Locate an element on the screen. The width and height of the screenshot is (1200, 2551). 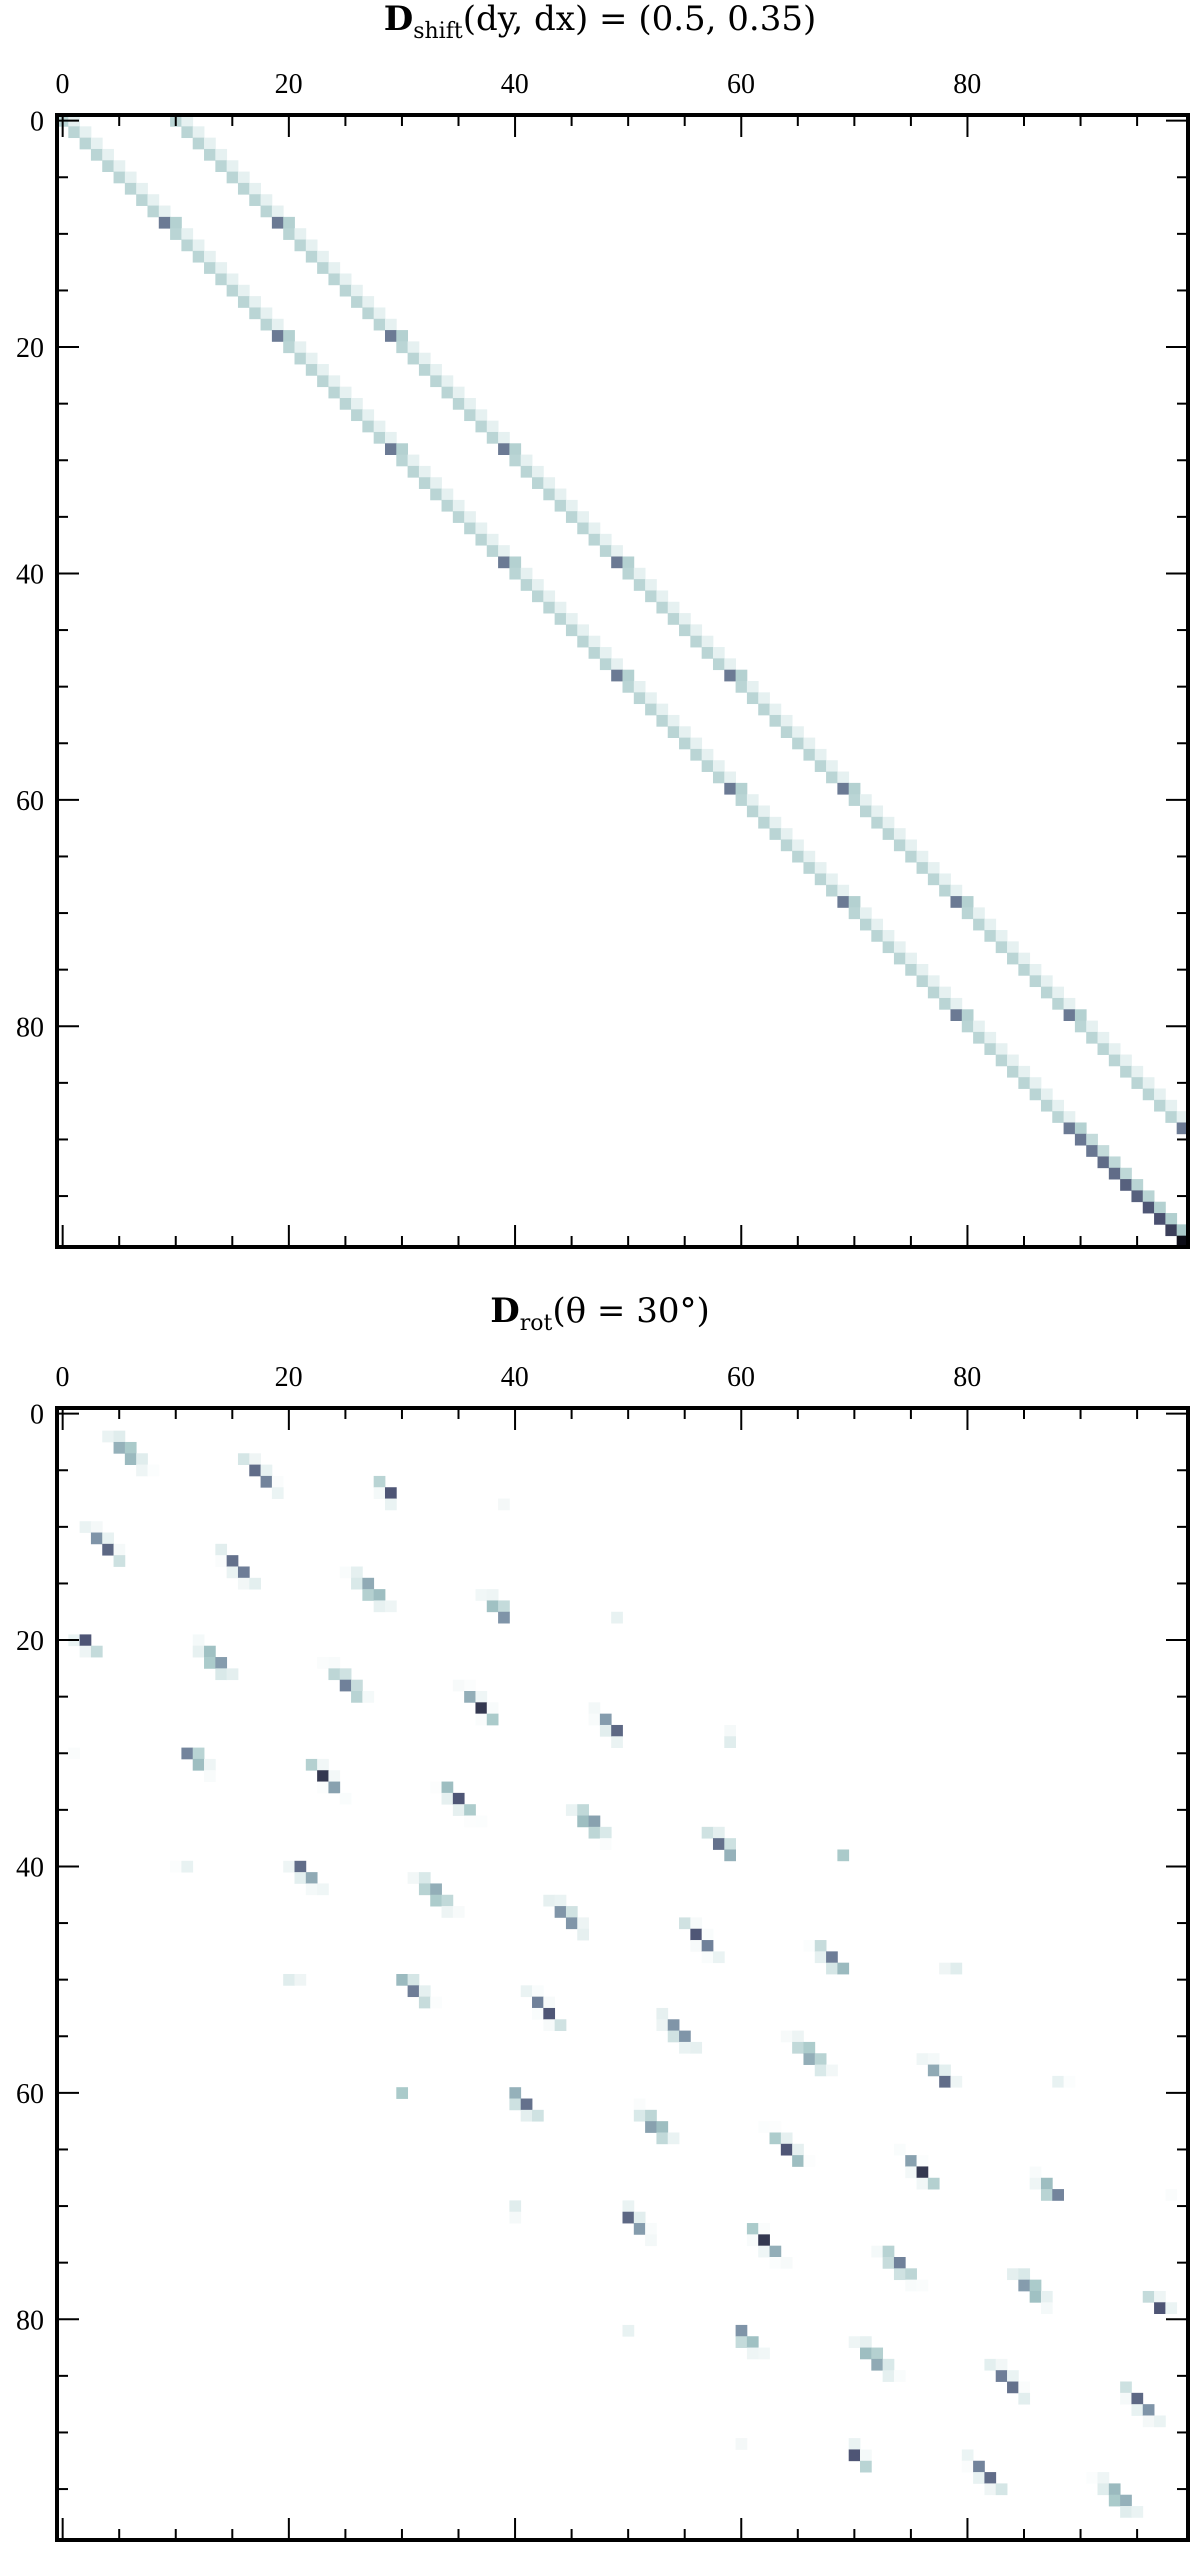
y-axis-tick-labels: 0 20 40 60 80 is located at coordinates (30, 575).